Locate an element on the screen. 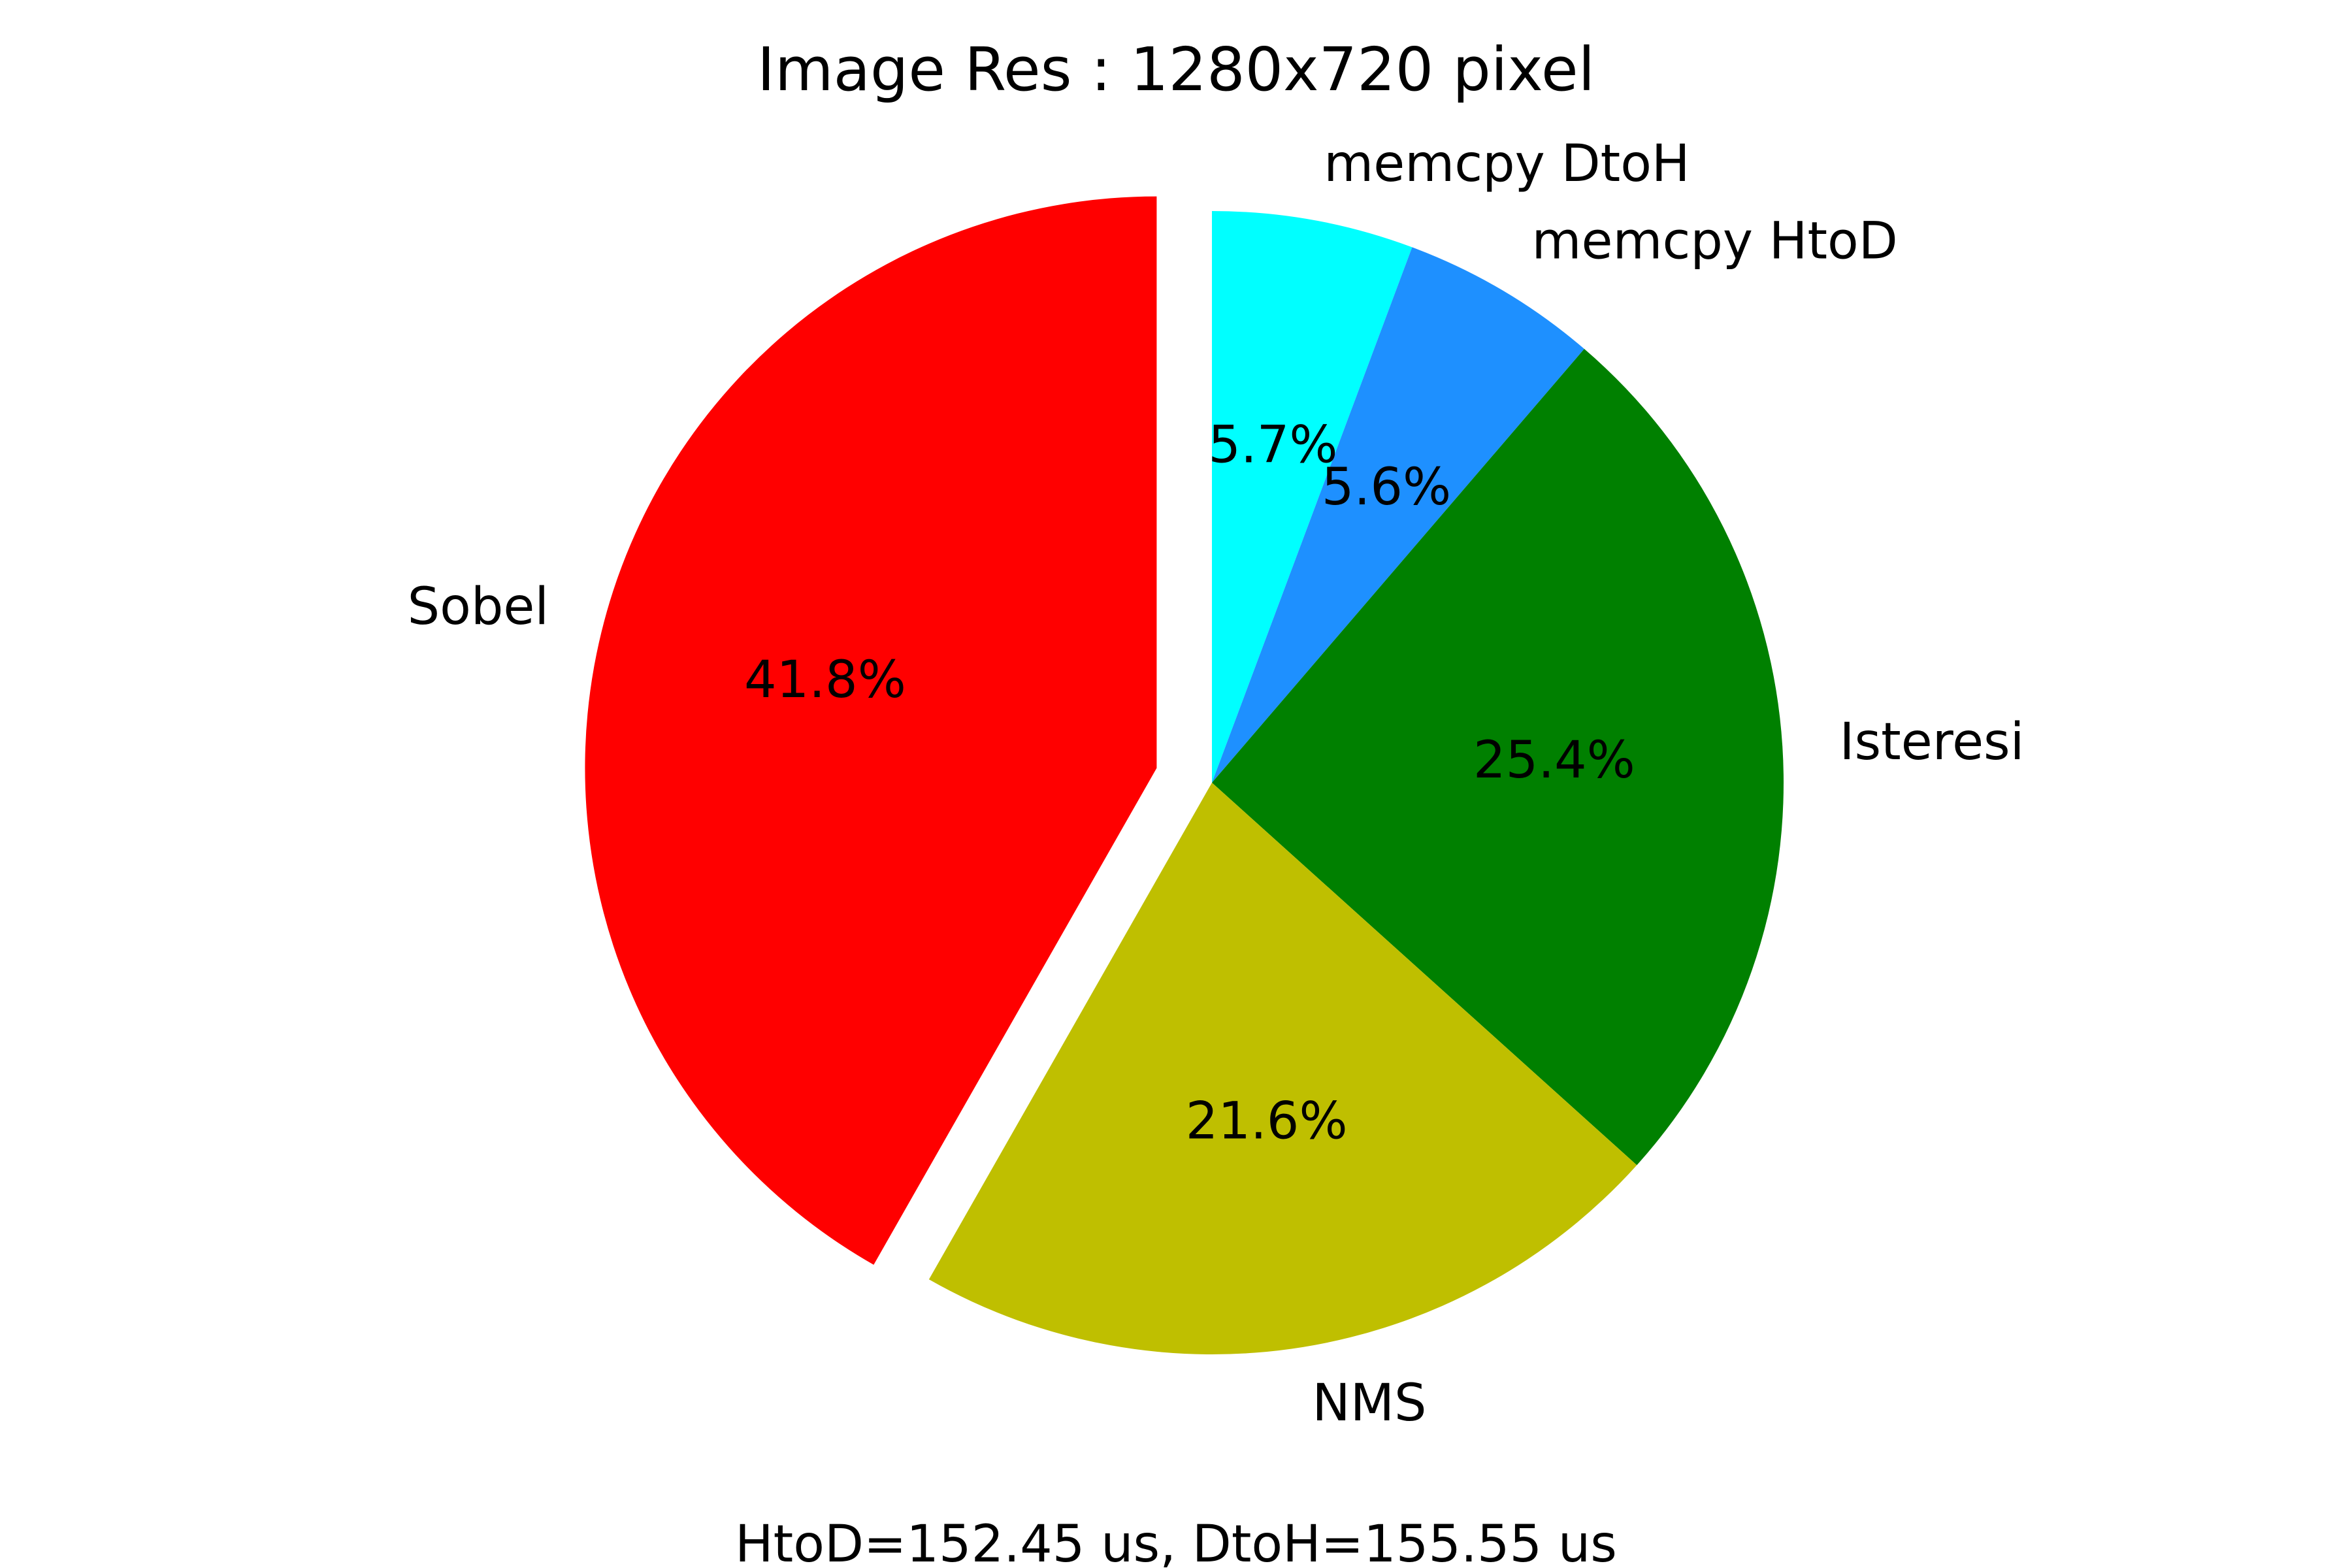 The image size is (2352, 1568). chart-title: Image Res : 1280x720 pixel is located at coordinates (1176, 70).